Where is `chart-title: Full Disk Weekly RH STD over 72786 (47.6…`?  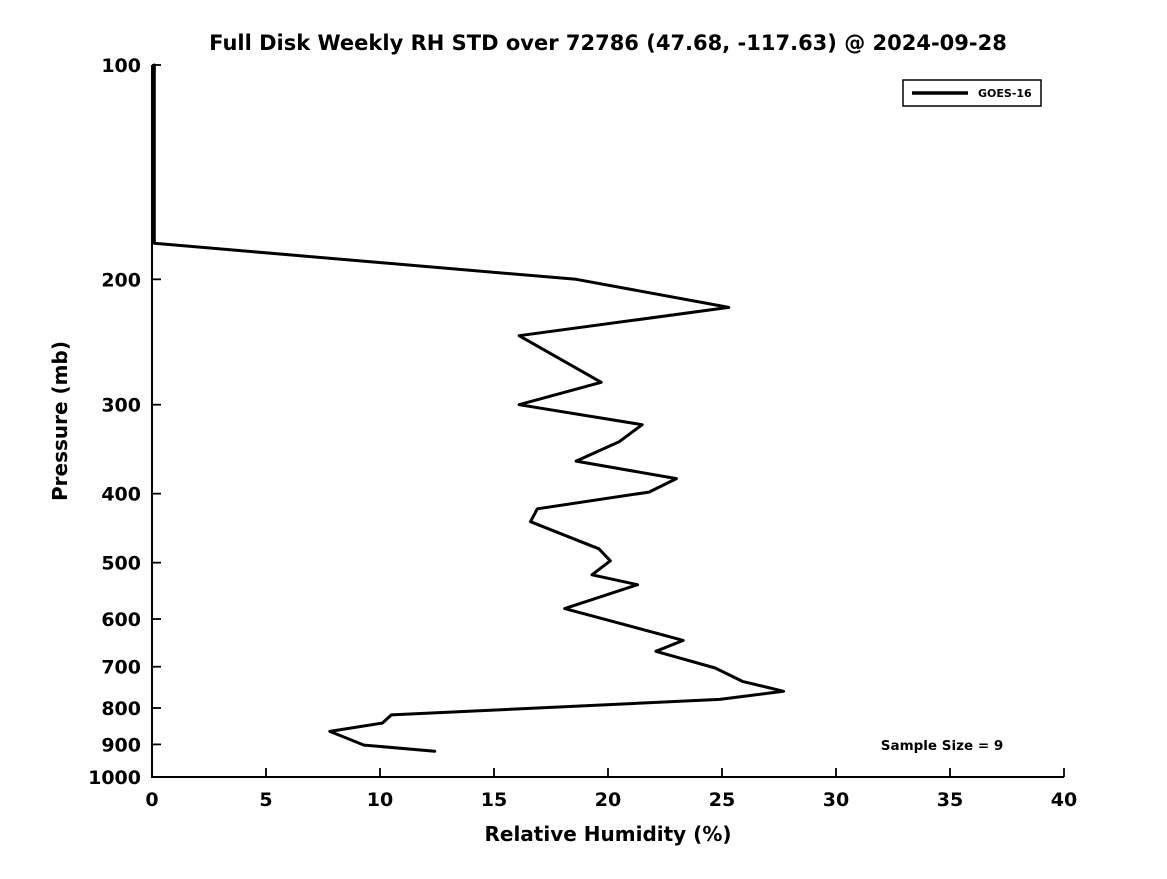 chart-title: Full Disk Weekly RH STD over 72786 (47.6… is located at coordinates (608, 43).